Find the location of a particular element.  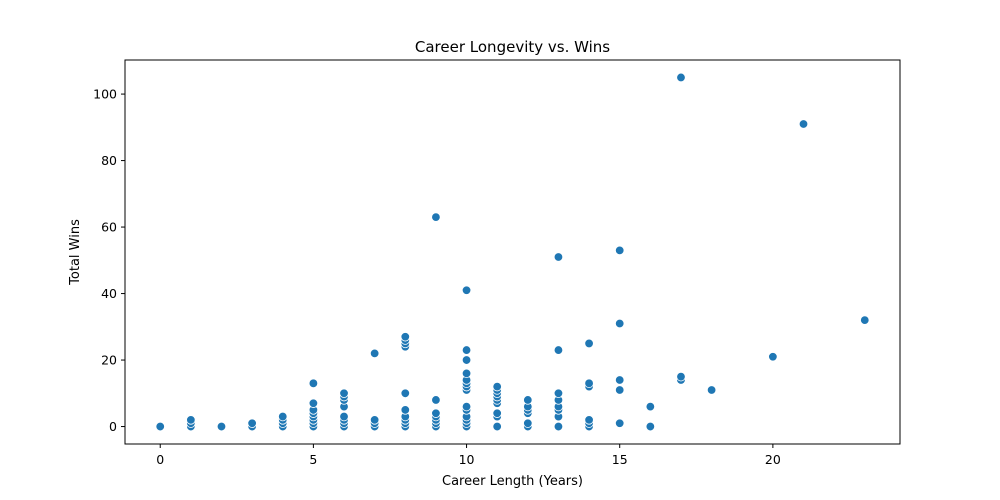

y-tick-label: 20 is located at coordinates (109, 360).